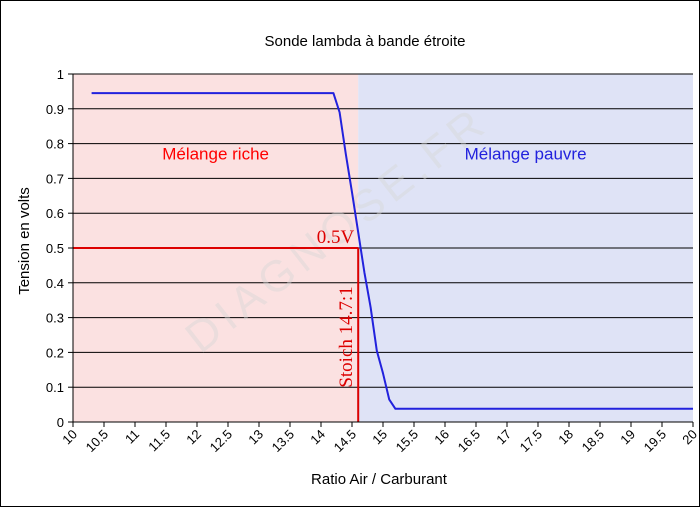 This screenshot has height=508, width=700. What do you see at coordinates (55, 178) in the screenshot?
I see `y-tick-label-7: 0.7` at bounding box center [55, 178].